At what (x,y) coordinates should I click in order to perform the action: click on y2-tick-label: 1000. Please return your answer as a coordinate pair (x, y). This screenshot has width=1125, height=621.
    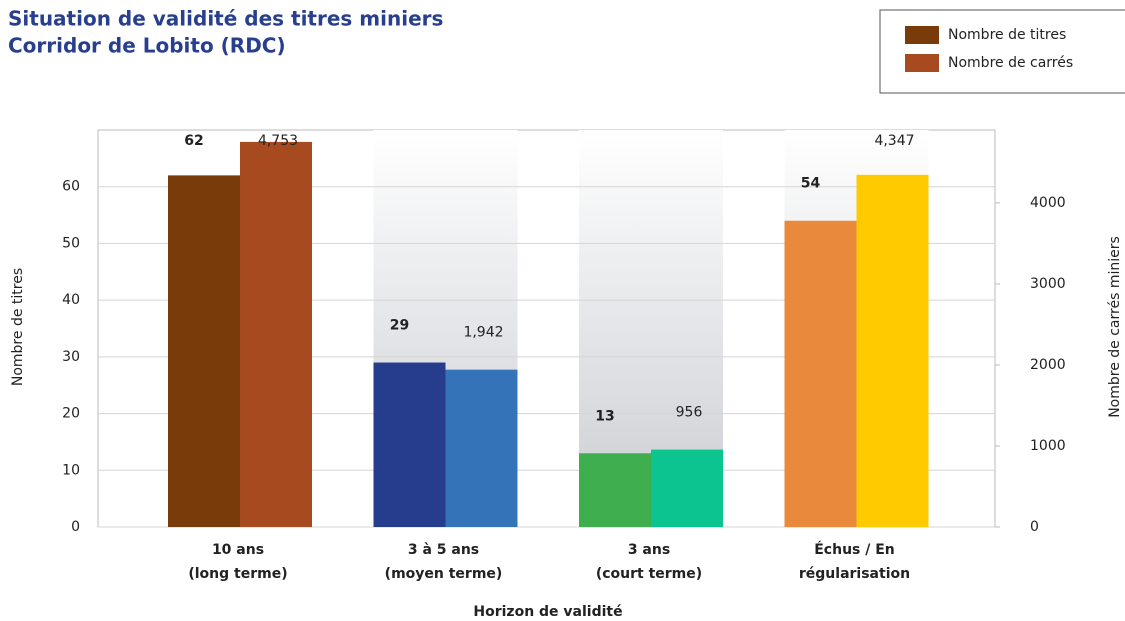
    Looking at the image, I should click on (1048, 446).